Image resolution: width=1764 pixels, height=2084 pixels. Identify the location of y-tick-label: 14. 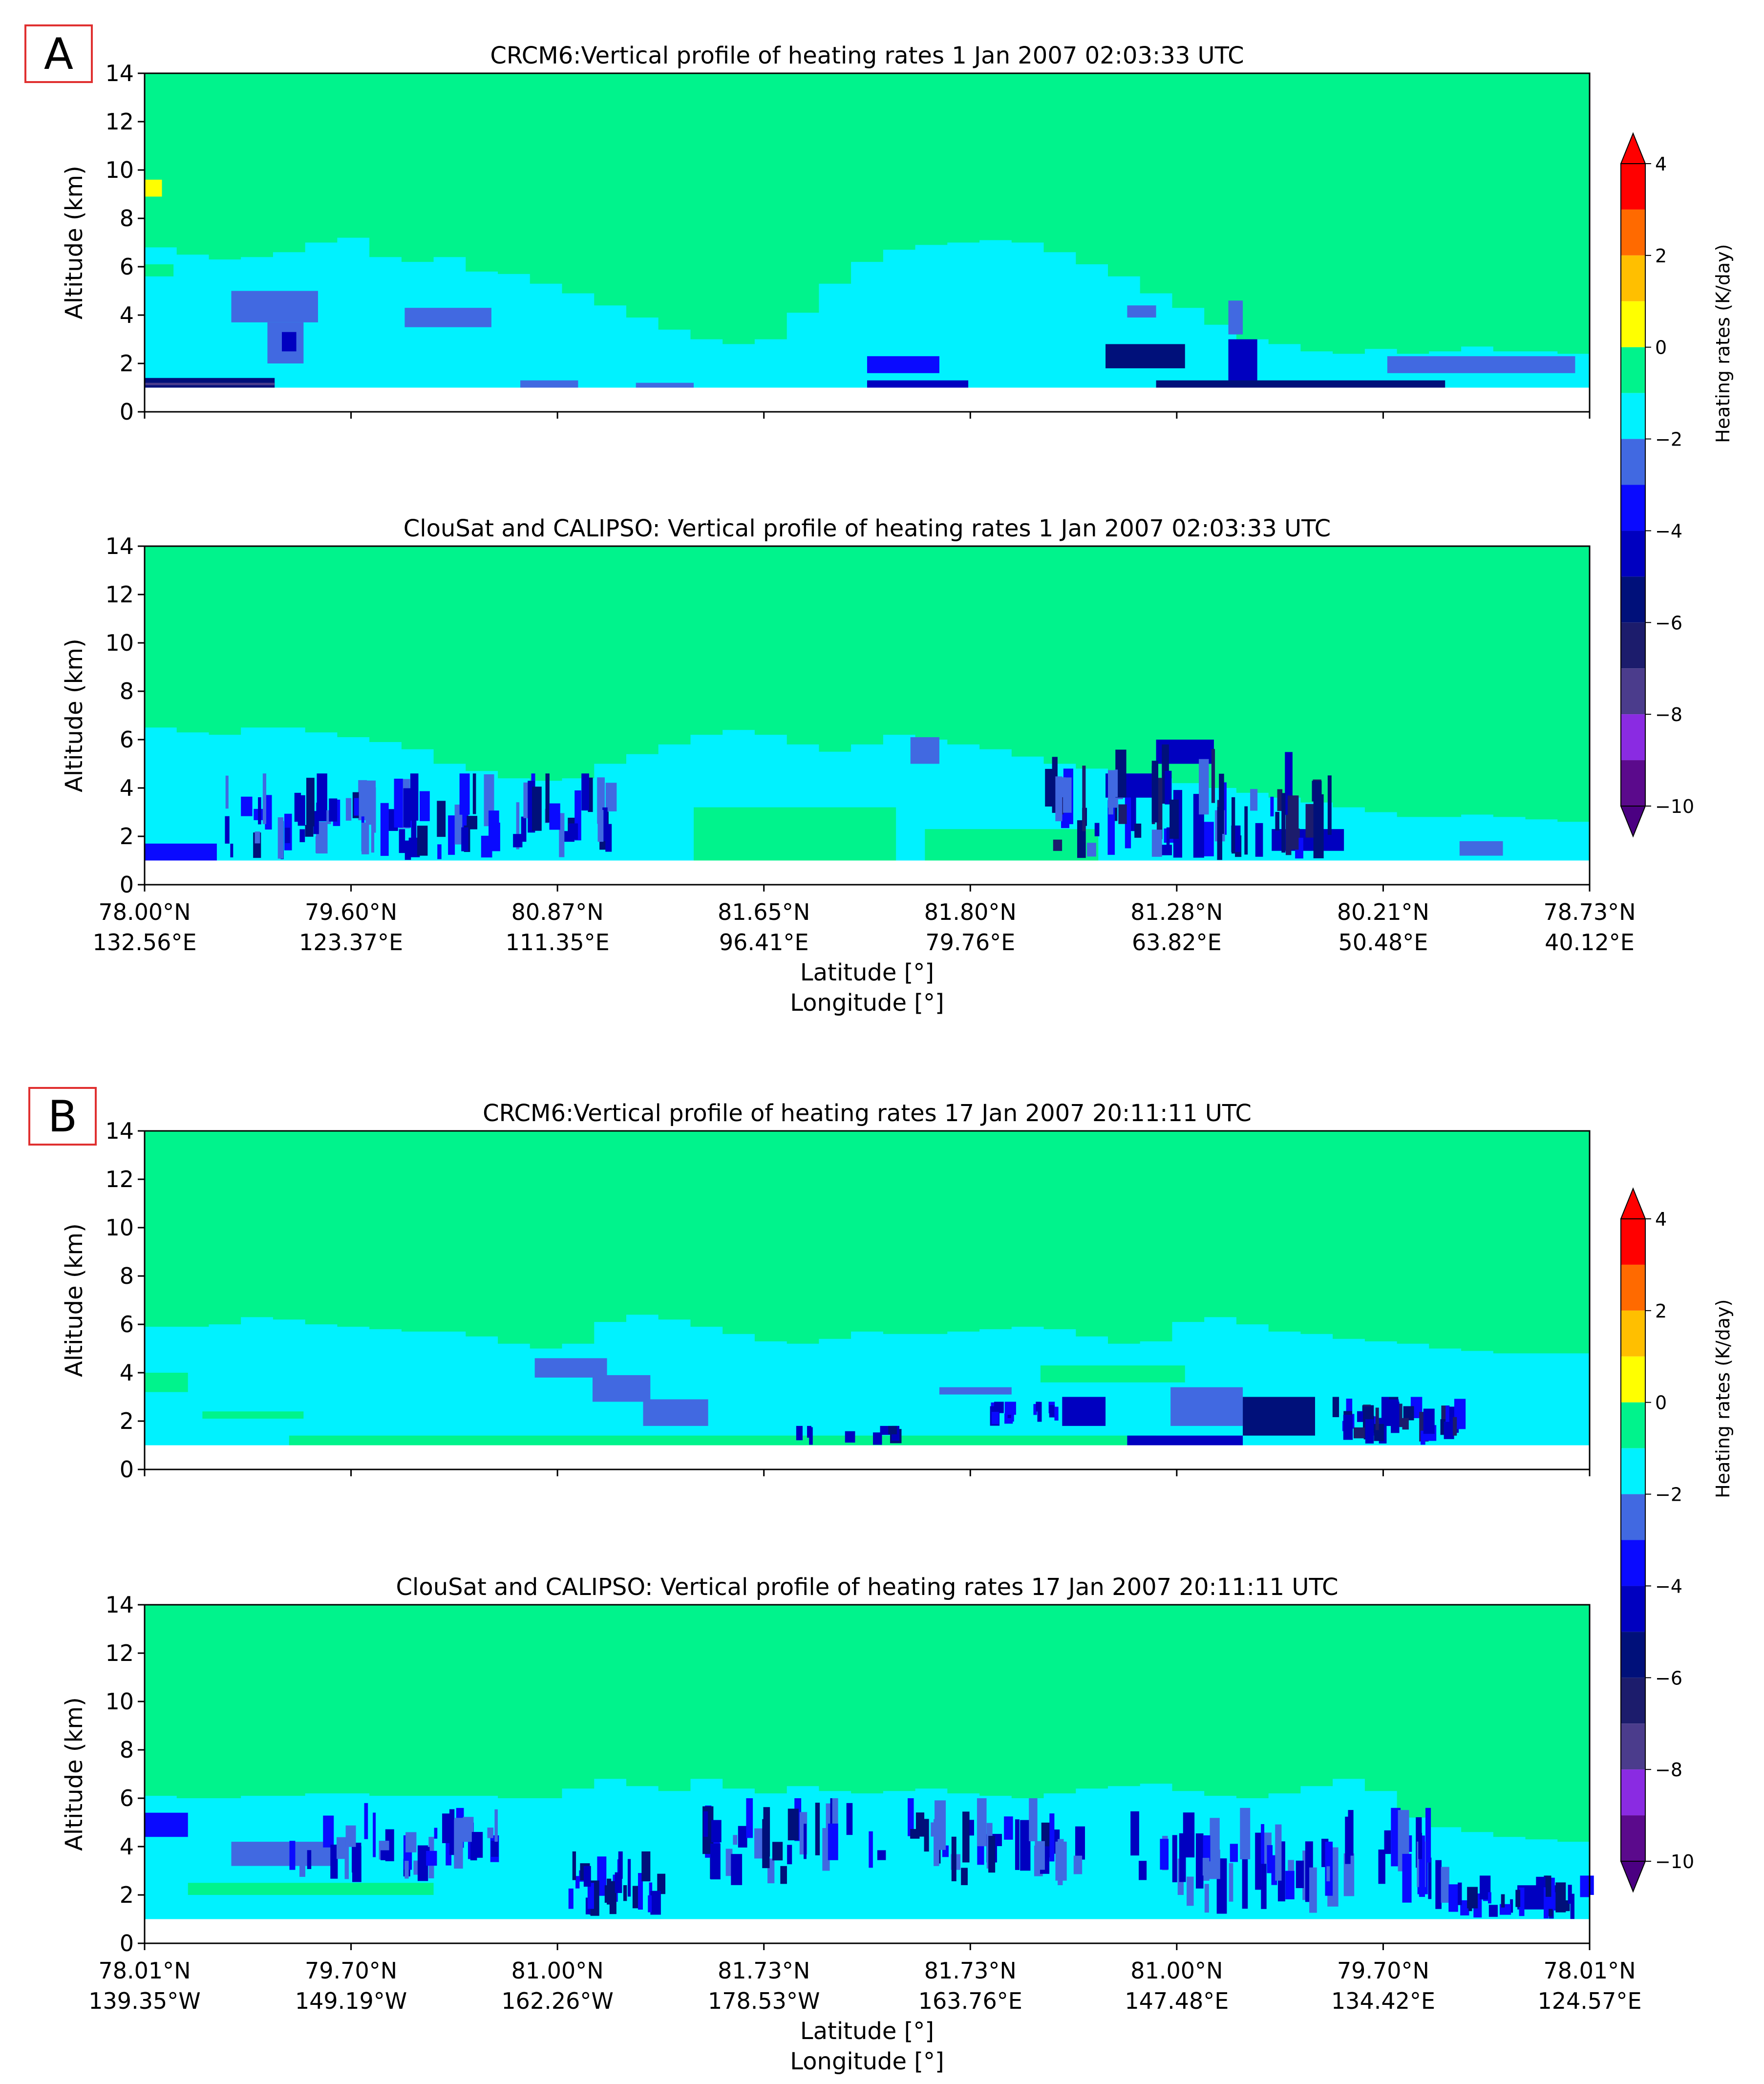
(119, 546).